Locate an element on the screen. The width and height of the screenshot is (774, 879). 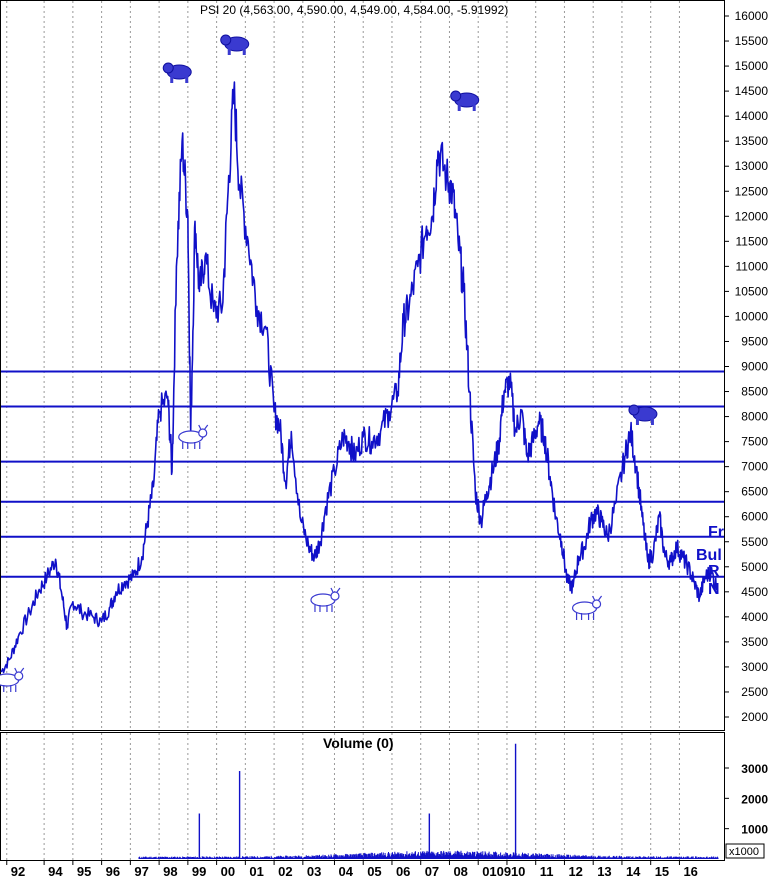
x-tick-label-22: 15 is located at coordinates (662, 871).